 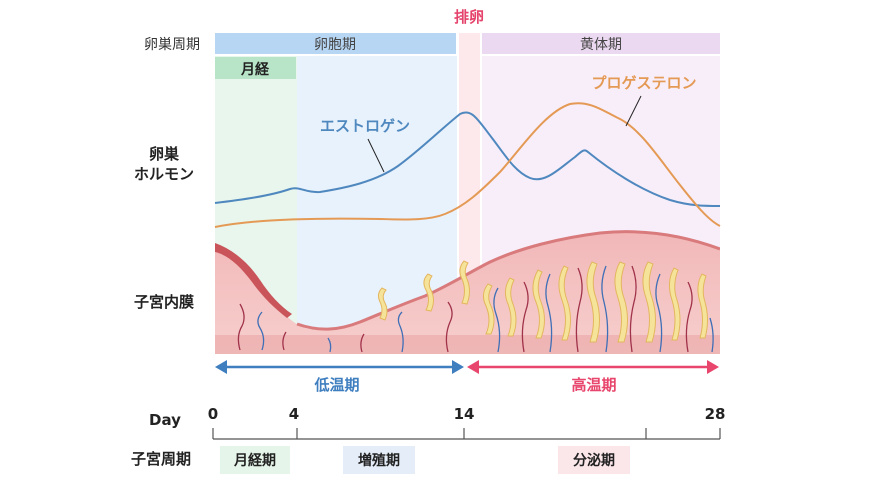 I want to click on day-axis, so click(x=466, y=434).